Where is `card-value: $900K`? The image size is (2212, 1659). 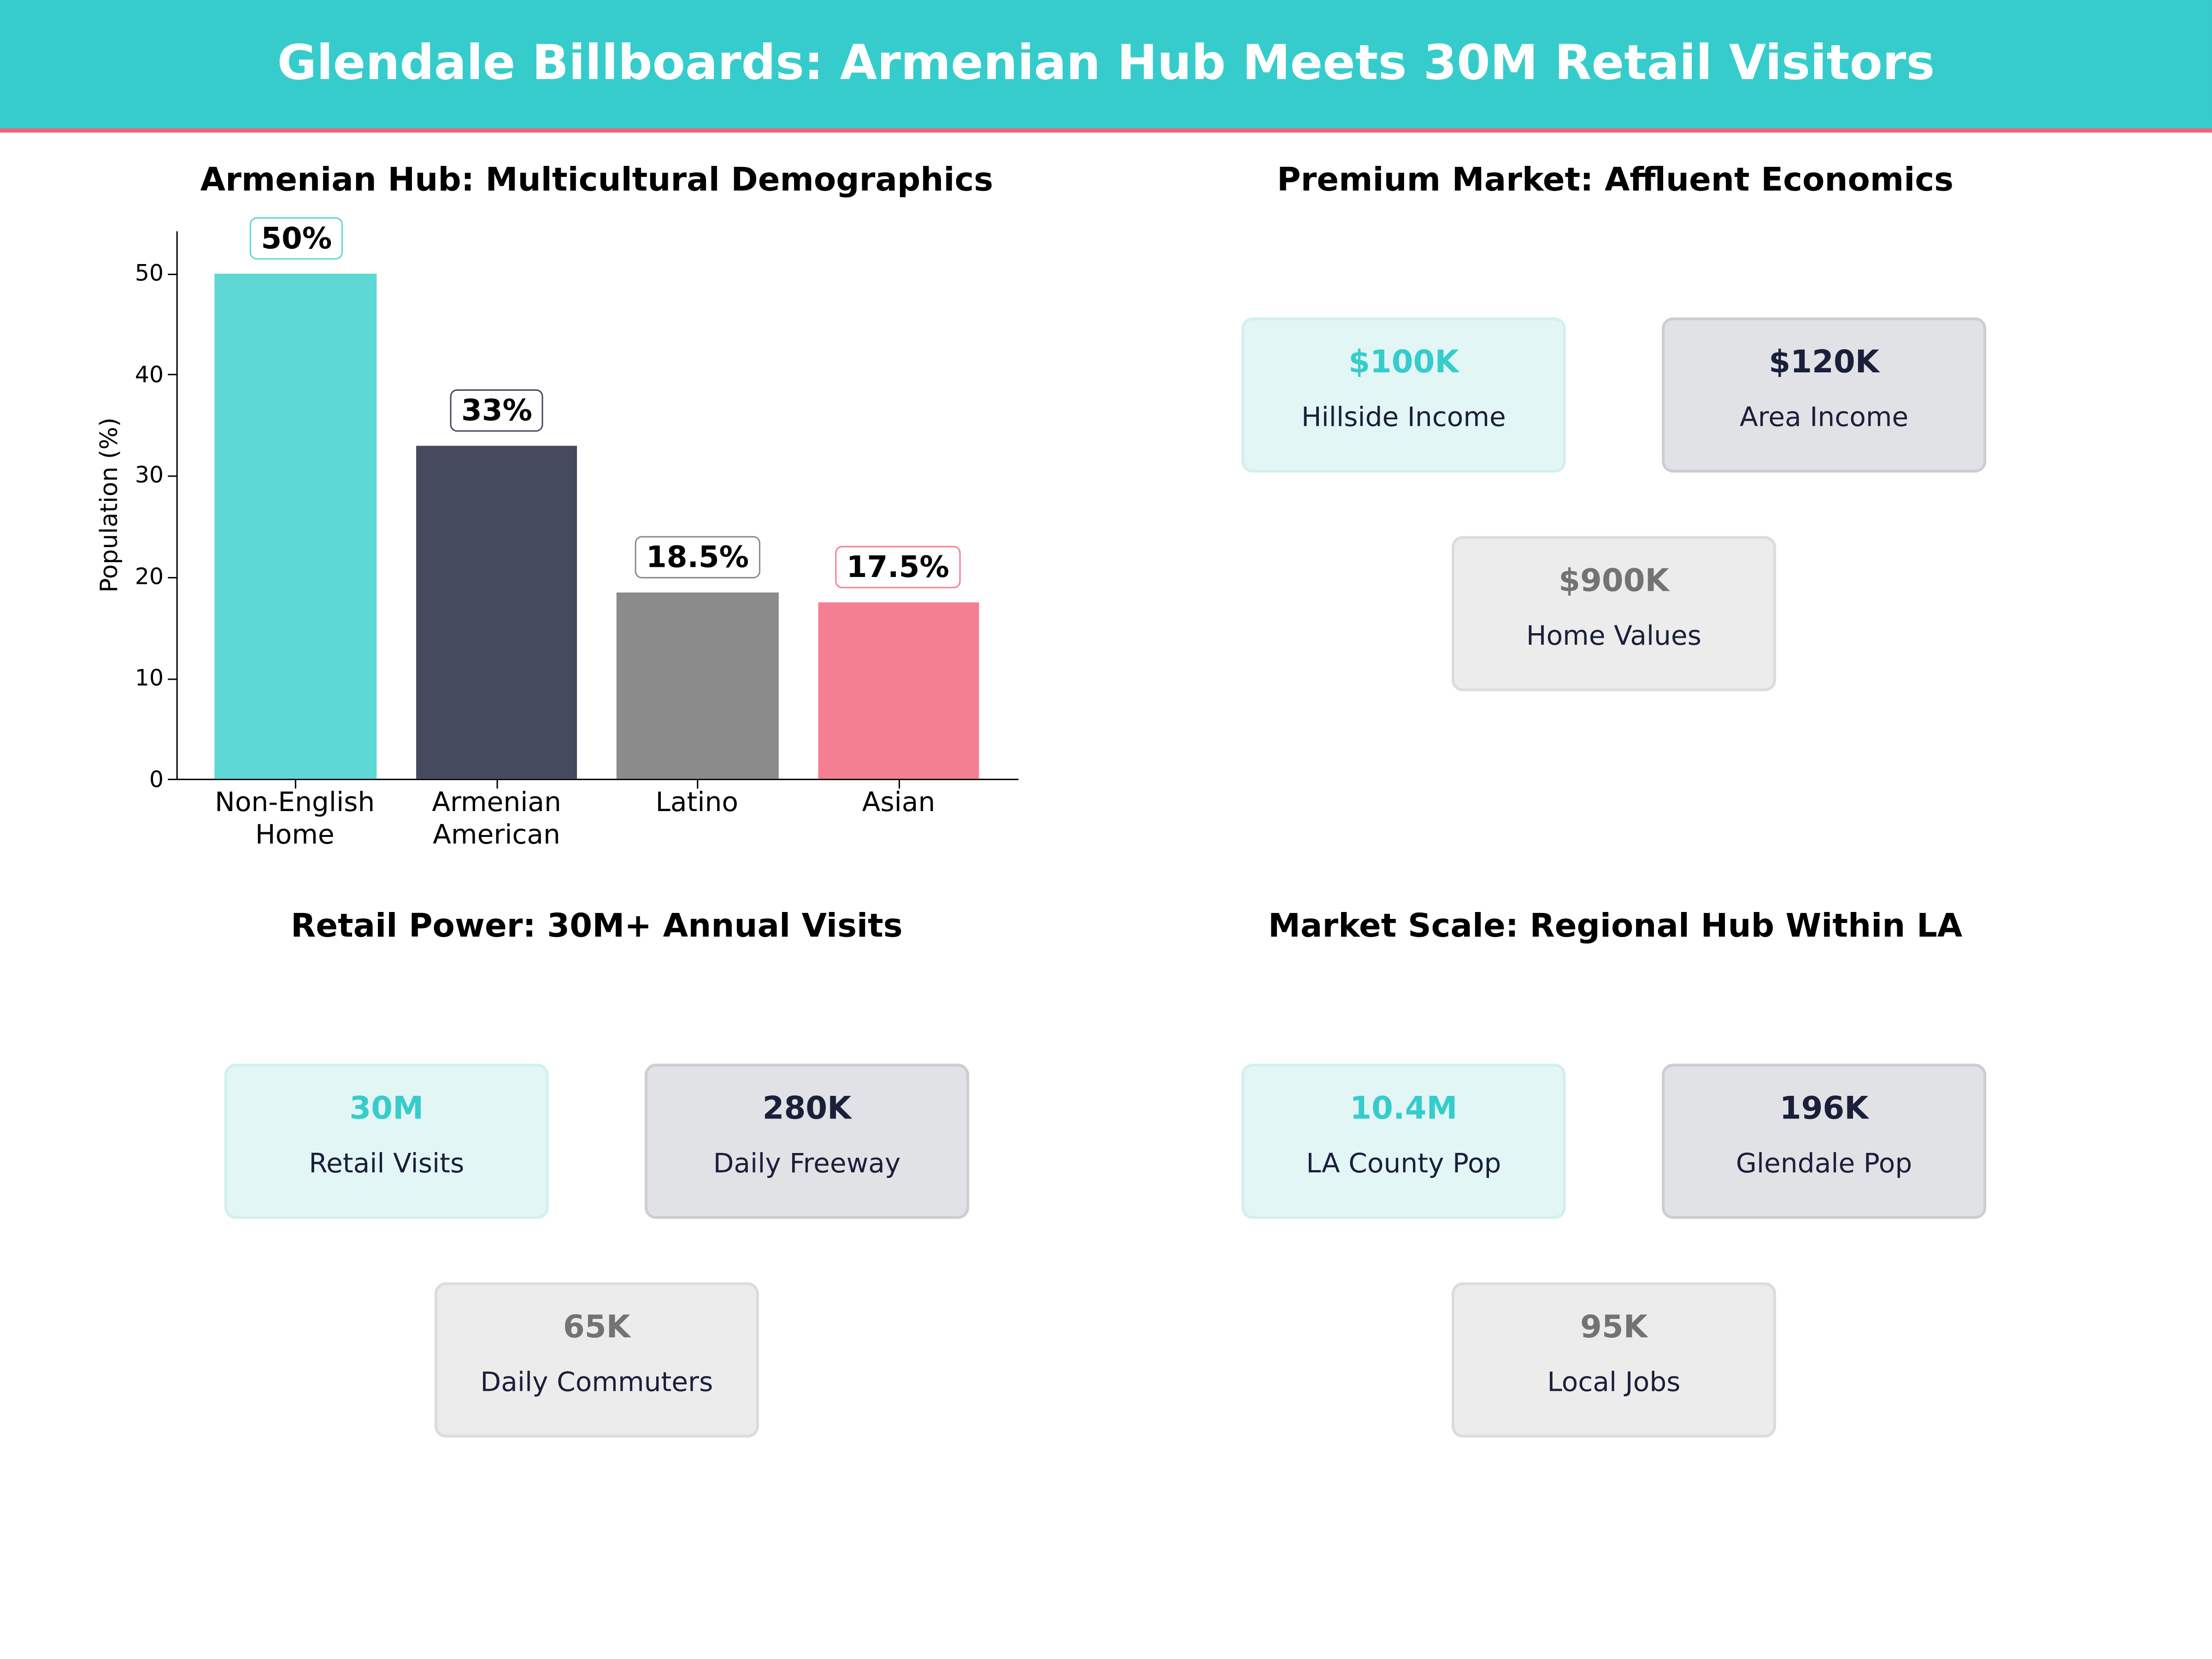
card-value: $900K is located at coordinates (1614, 582).